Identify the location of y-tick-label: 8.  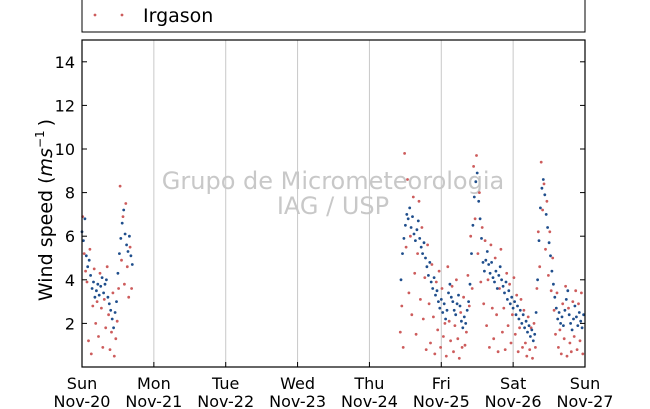
(70, 193).